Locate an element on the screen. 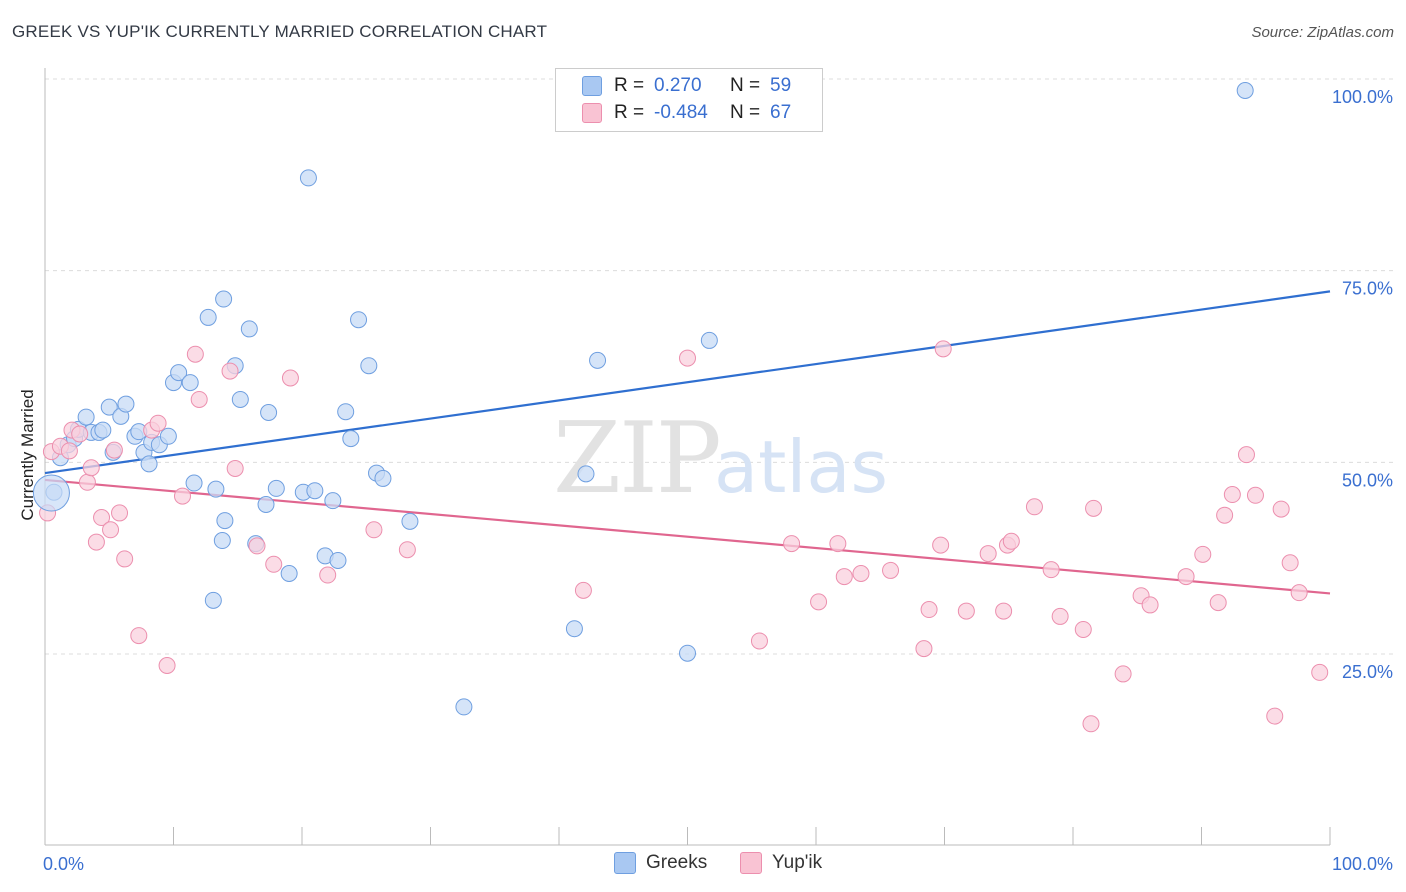 The image size is (1406, 892). x-tick-label: 0.0% is located at coordinates (63, 864).